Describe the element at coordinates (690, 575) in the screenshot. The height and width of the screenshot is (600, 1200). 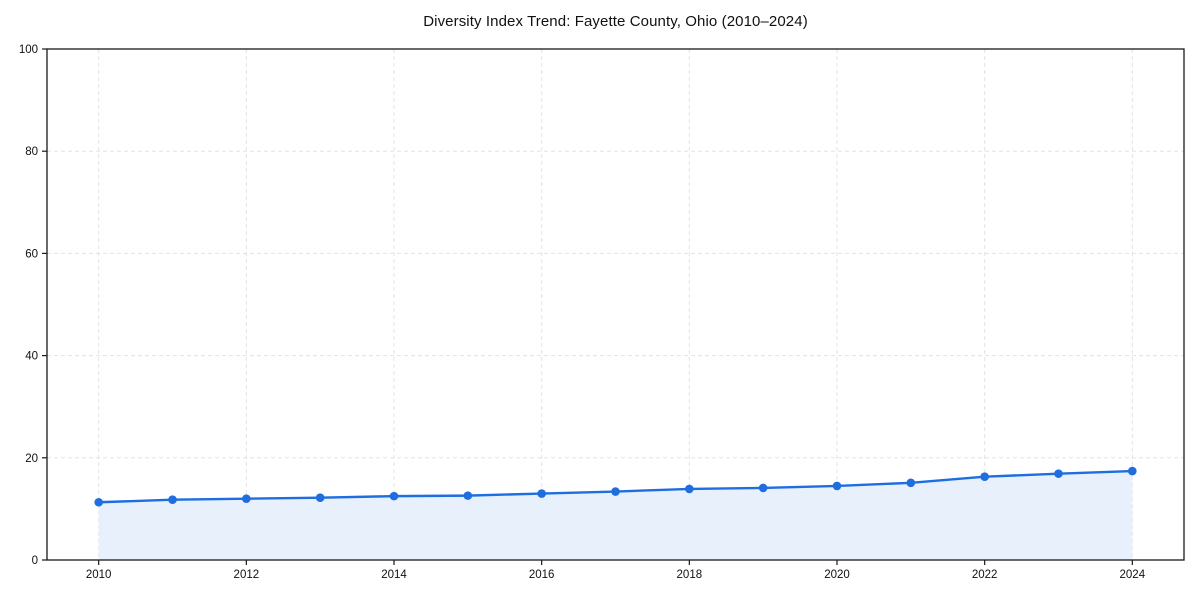
I see `x-tick-label: 2018` at that location.